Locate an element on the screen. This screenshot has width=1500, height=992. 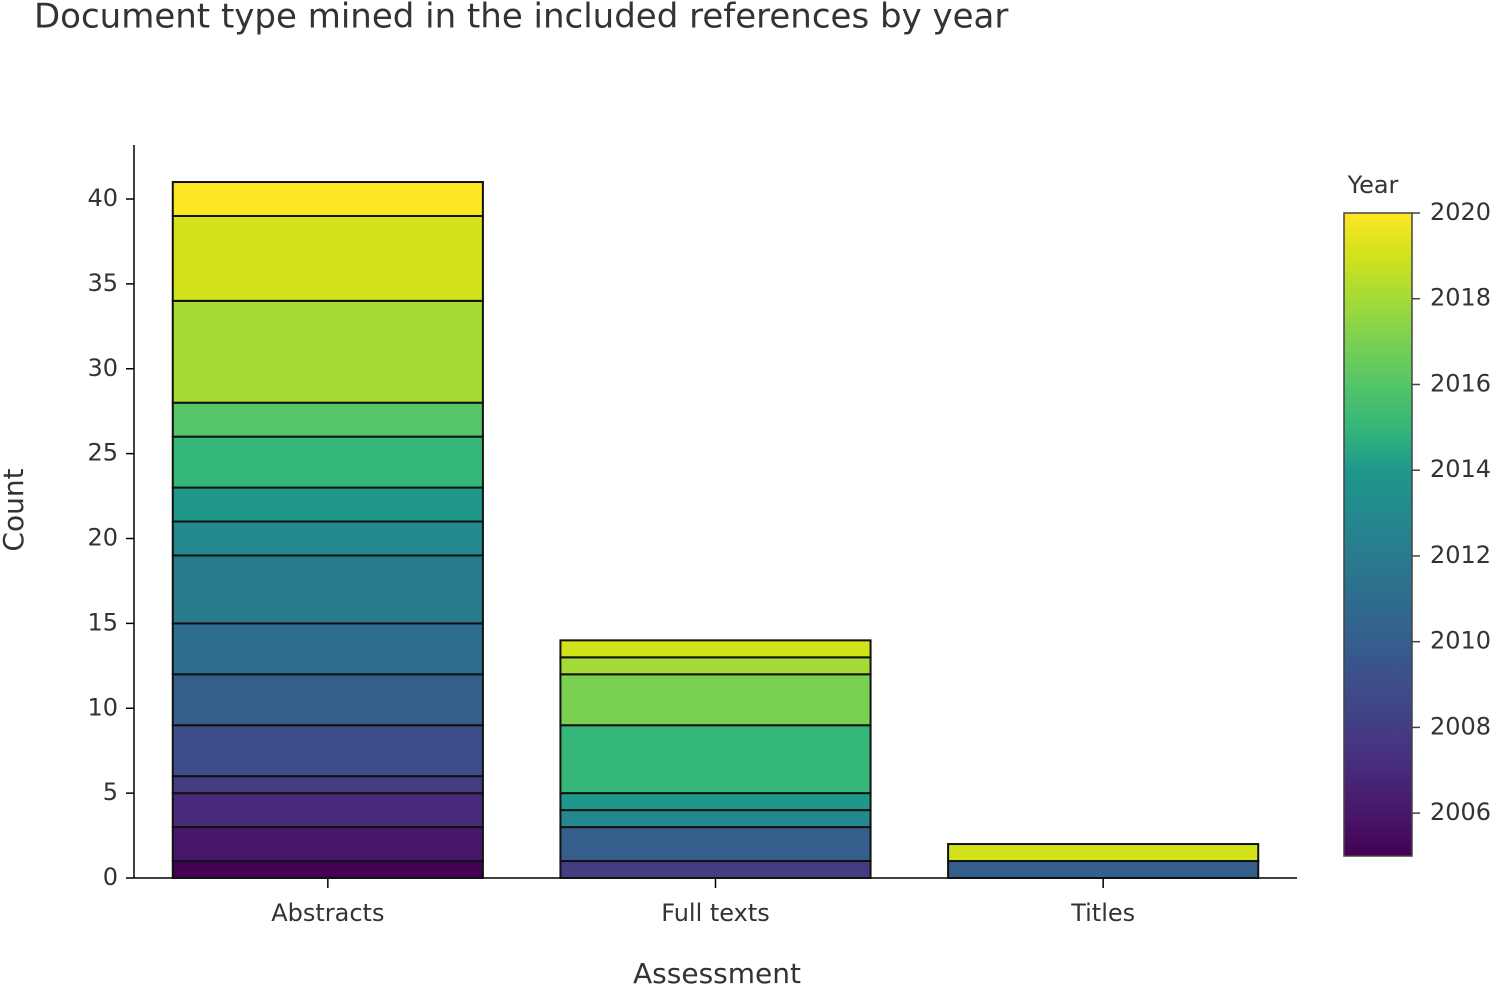
colorbar-tick-label: 2012 is located at coordinates (1460, 555).